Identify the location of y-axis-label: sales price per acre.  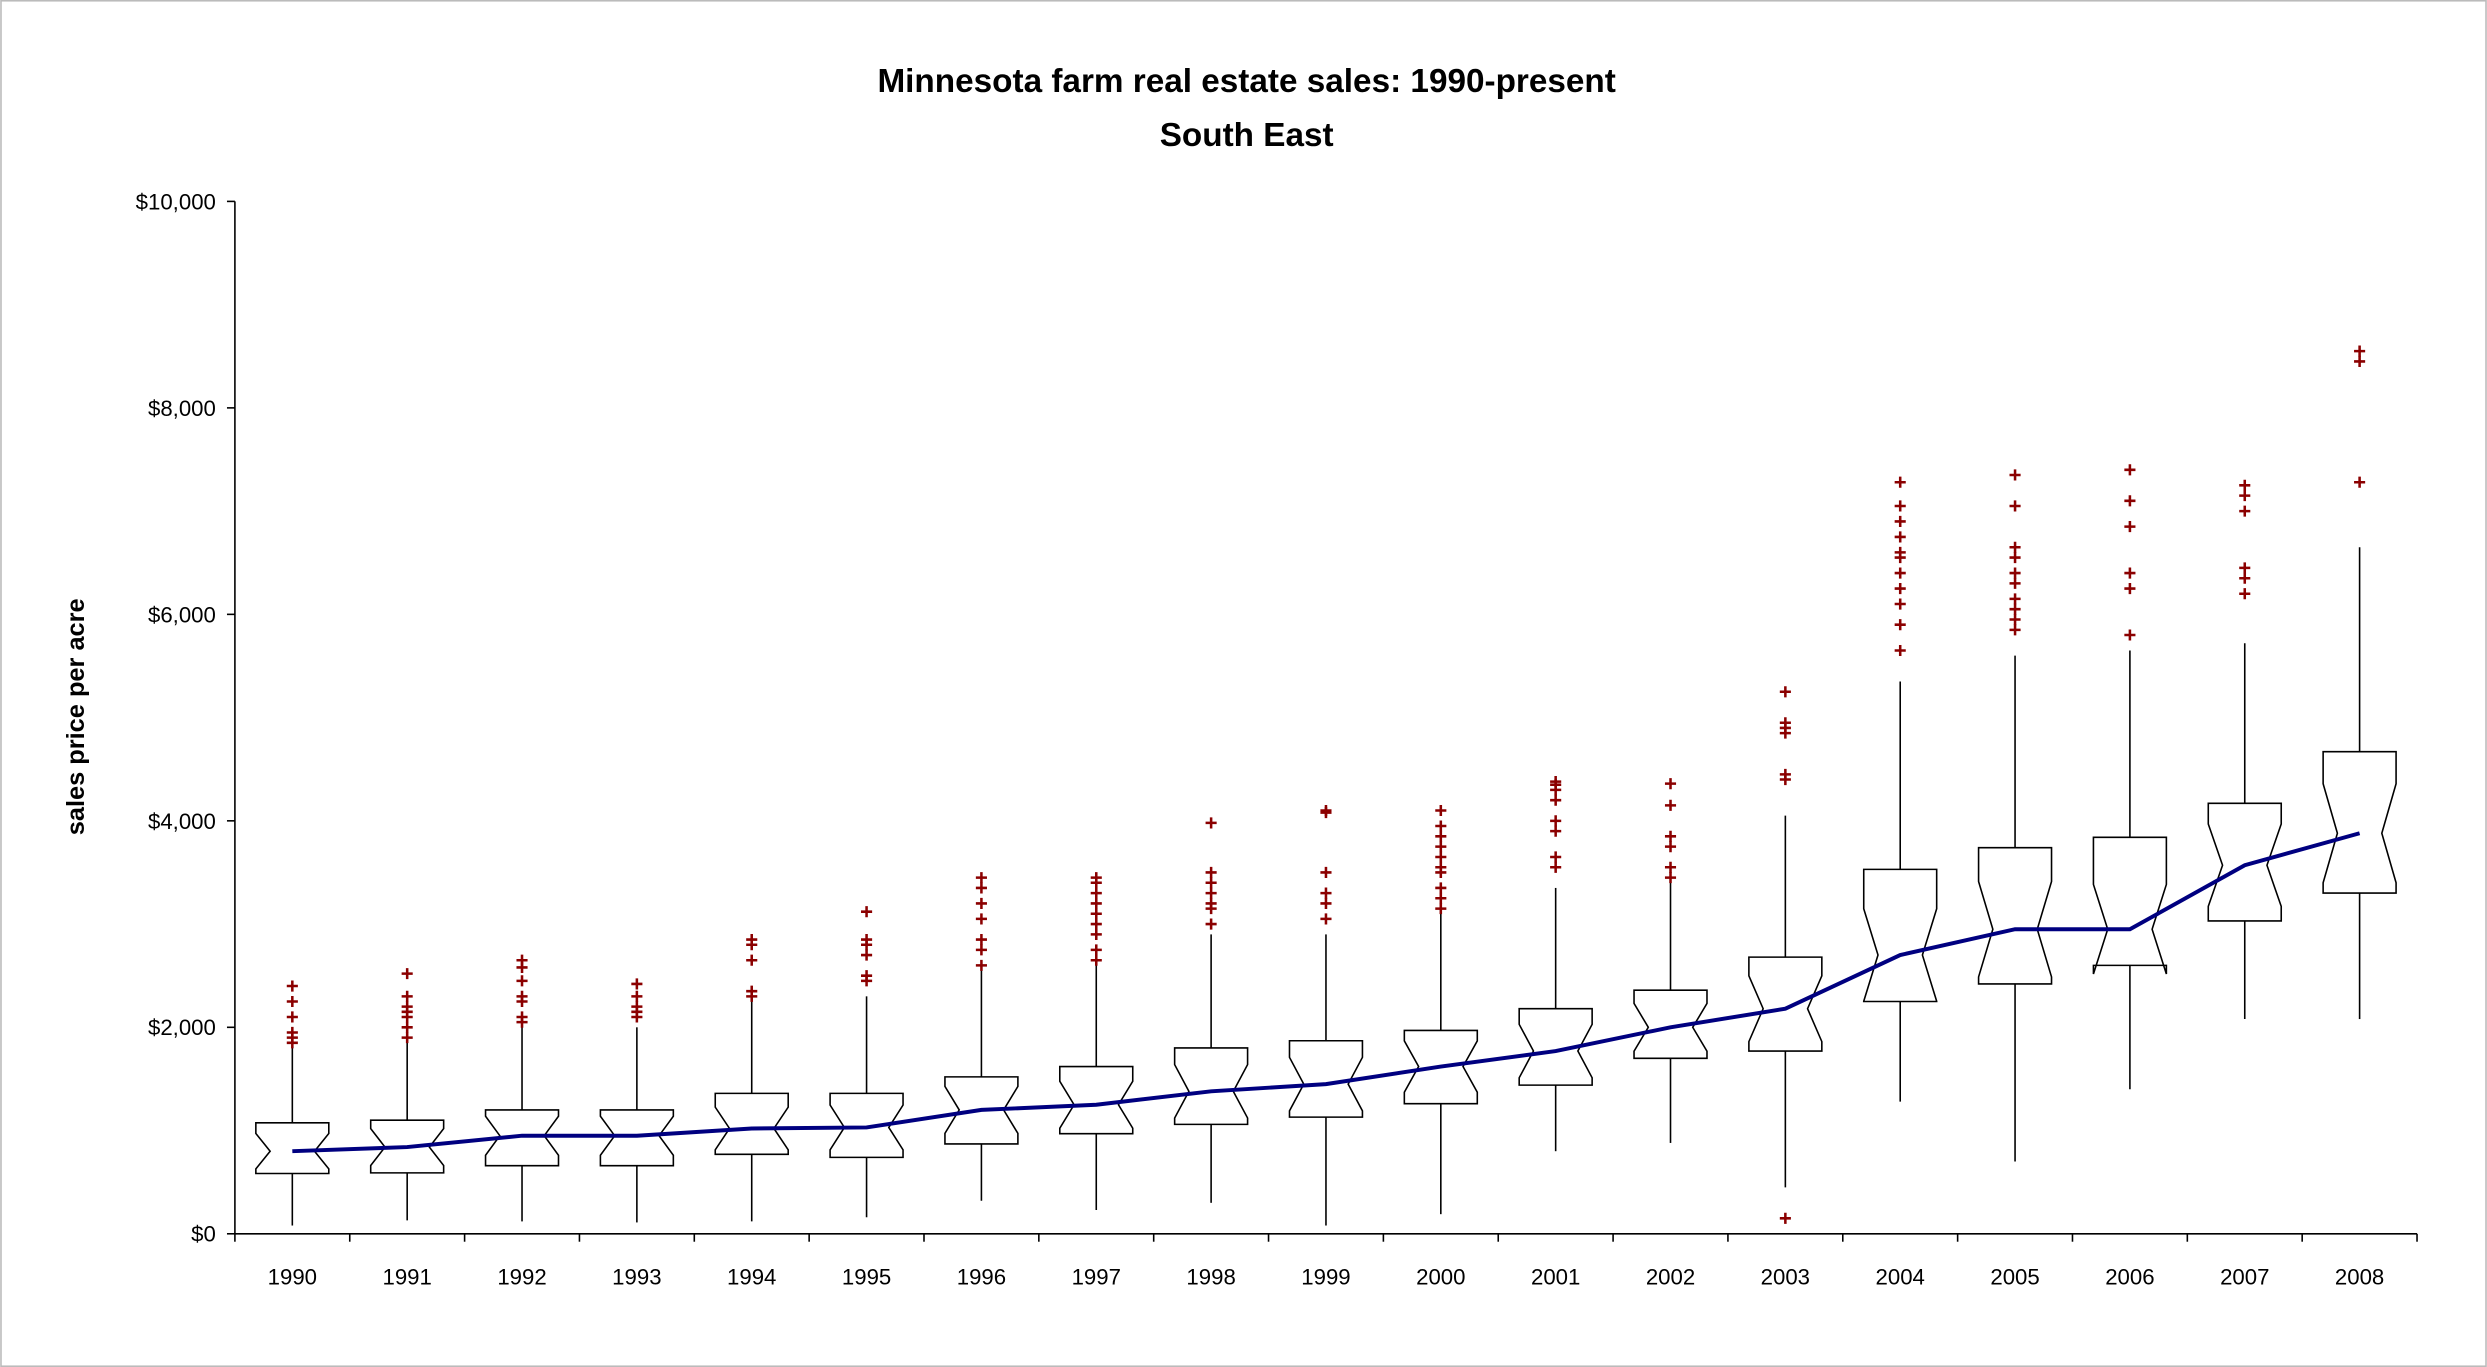
(76, 716).